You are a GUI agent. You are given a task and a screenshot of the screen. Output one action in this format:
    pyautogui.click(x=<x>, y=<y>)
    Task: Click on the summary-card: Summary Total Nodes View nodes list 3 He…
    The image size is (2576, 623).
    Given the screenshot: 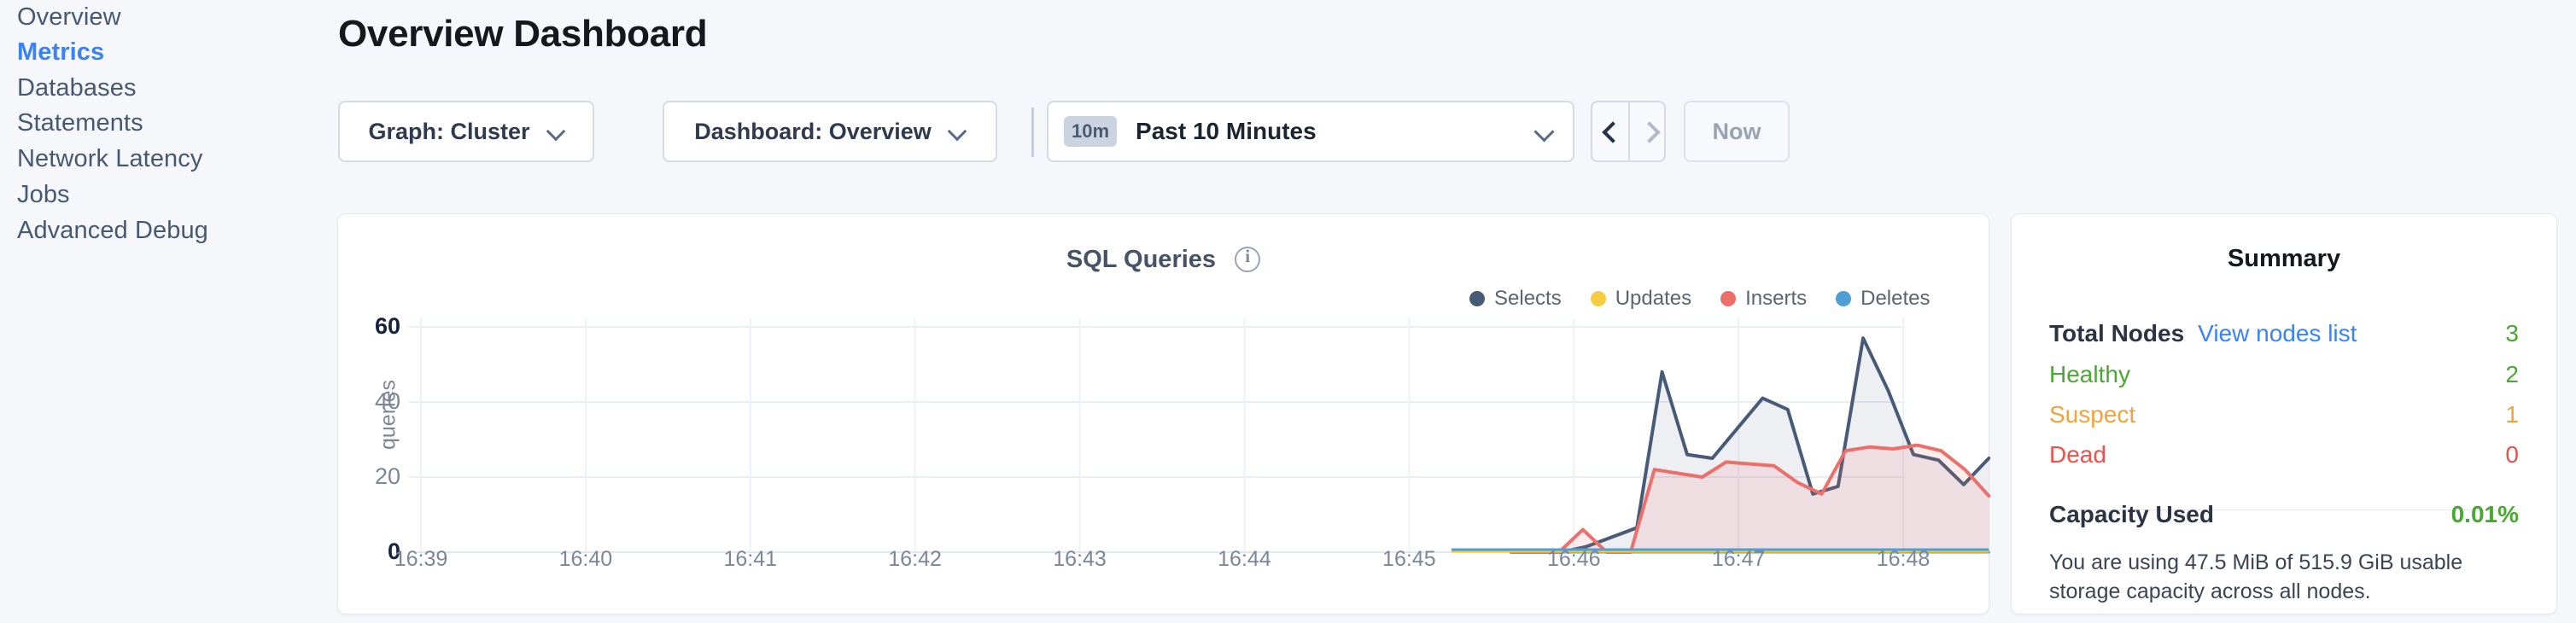 What is the action you would take?
    pyautogui.click(x=2284, y=413)
    